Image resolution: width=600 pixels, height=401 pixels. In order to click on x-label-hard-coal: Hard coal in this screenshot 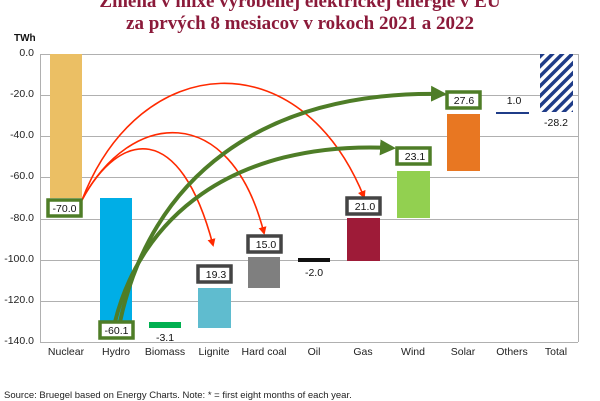, I will do `click(264, 352)`.